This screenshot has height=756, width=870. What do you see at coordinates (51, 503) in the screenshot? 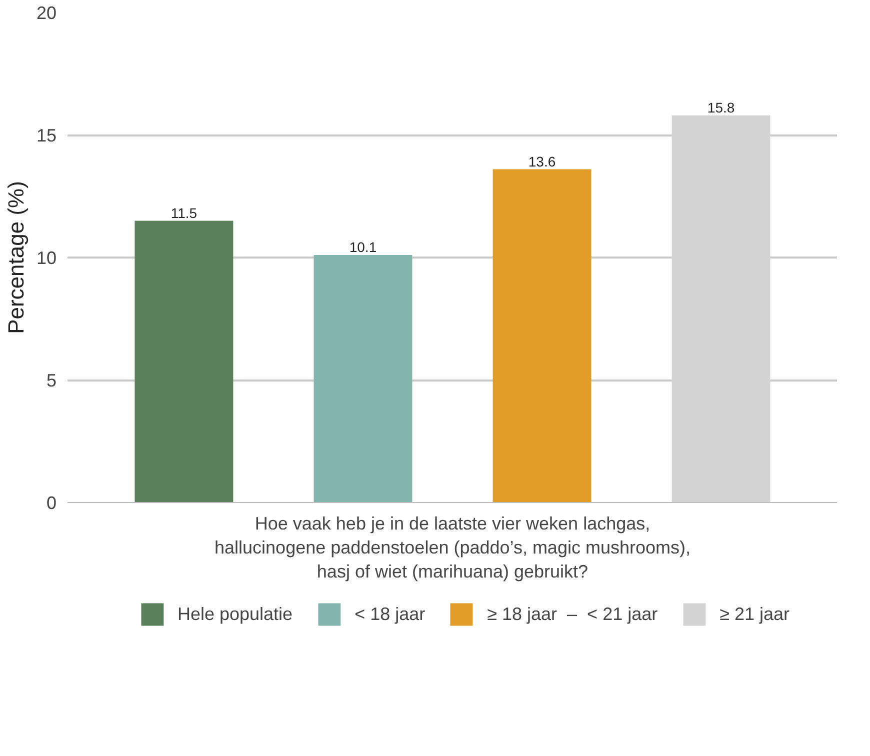
I see `y-tick-label: 0` at bounding box center [51, 503].